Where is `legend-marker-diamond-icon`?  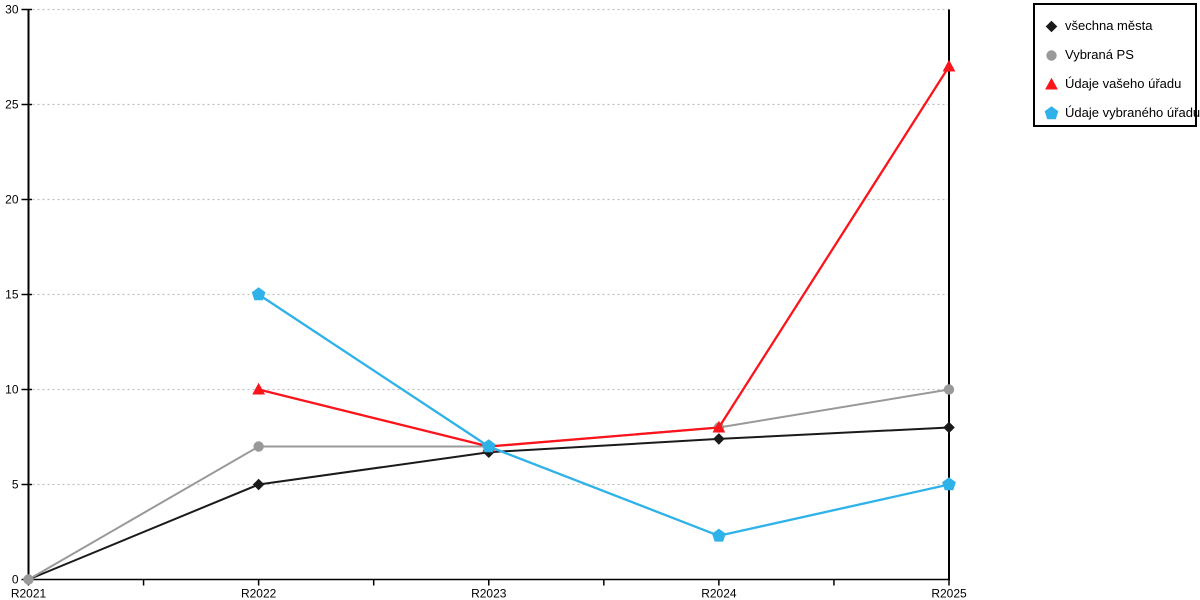
legend-marker-diamond-icon is located at coordinates (1051, 26).